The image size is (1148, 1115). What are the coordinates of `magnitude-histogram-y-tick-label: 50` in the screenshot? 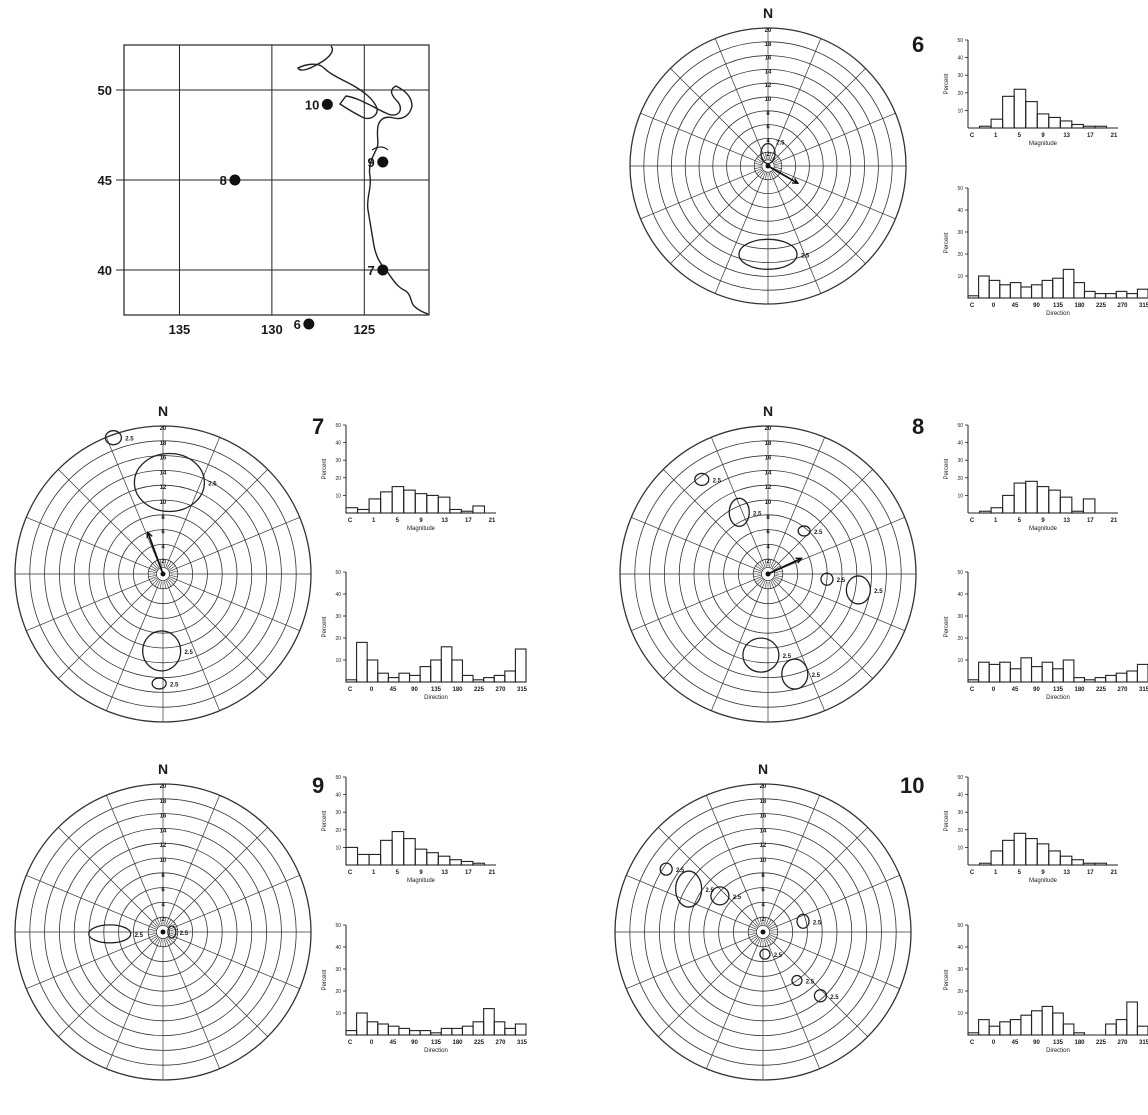 It's located at (960, 41).